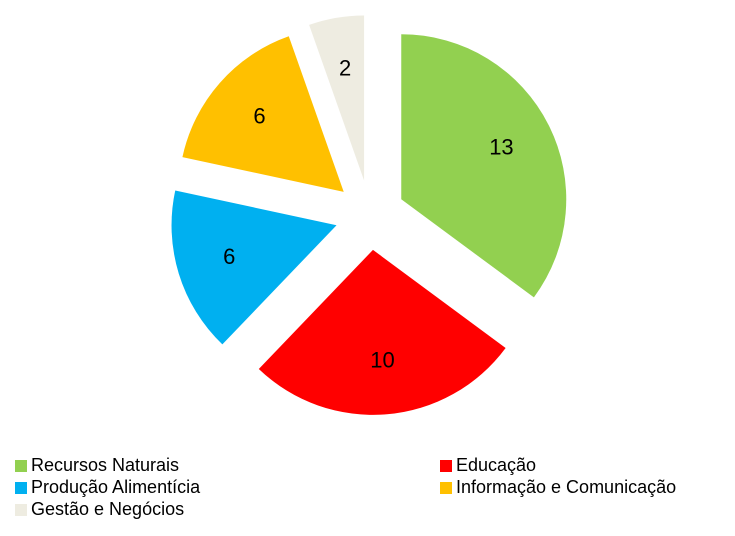 This screenshot has height=536, width=735. Describe the element at coordinates (501, 147) in the screenshot. I see `data-label: 13` at that location.